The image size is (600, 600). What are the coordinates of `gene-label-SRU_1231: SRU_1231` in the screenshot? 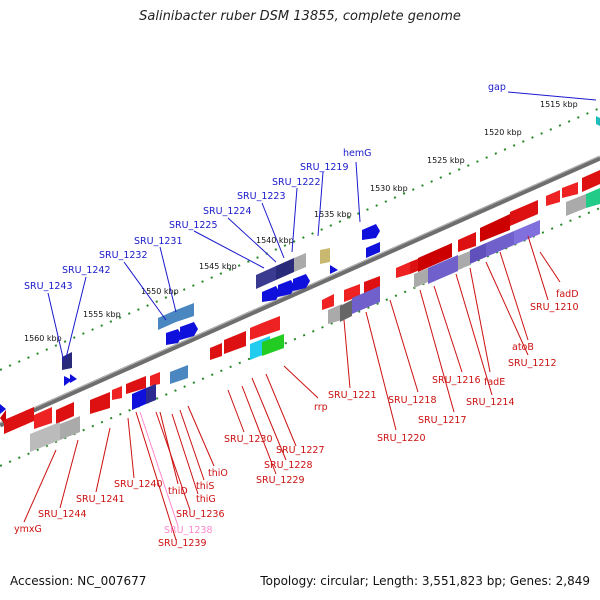 It's located at (158, 241).